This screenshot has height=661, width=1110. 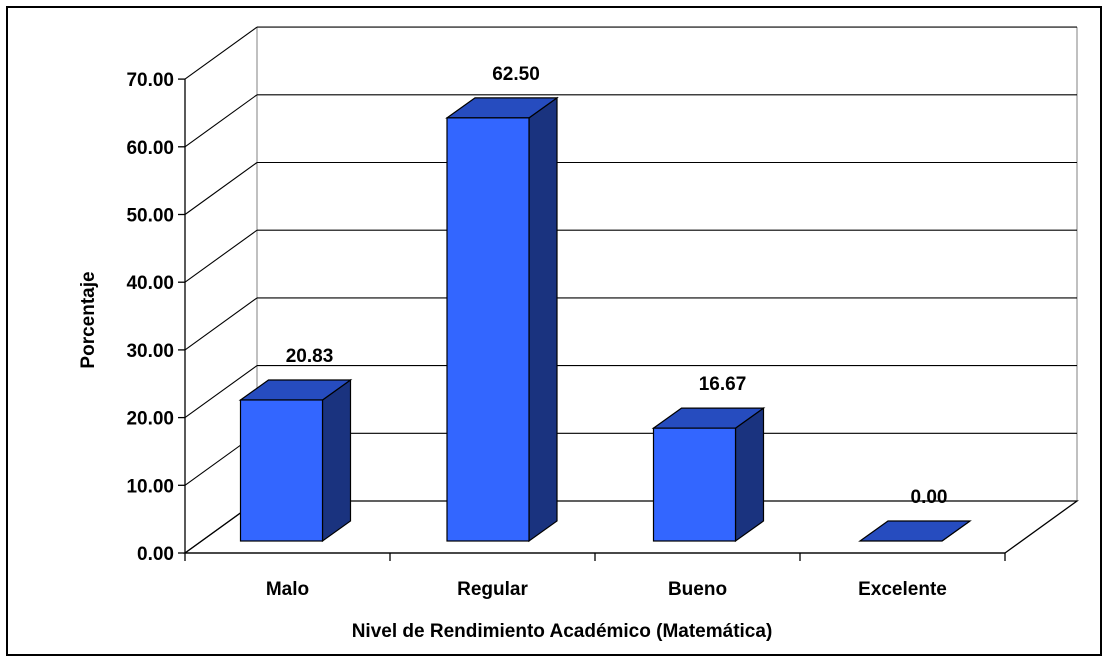 What do you see at coordinates (150, 486) in the screenshot?
I see `y-tick-label: 10.00` at bounding box center [150, 486].